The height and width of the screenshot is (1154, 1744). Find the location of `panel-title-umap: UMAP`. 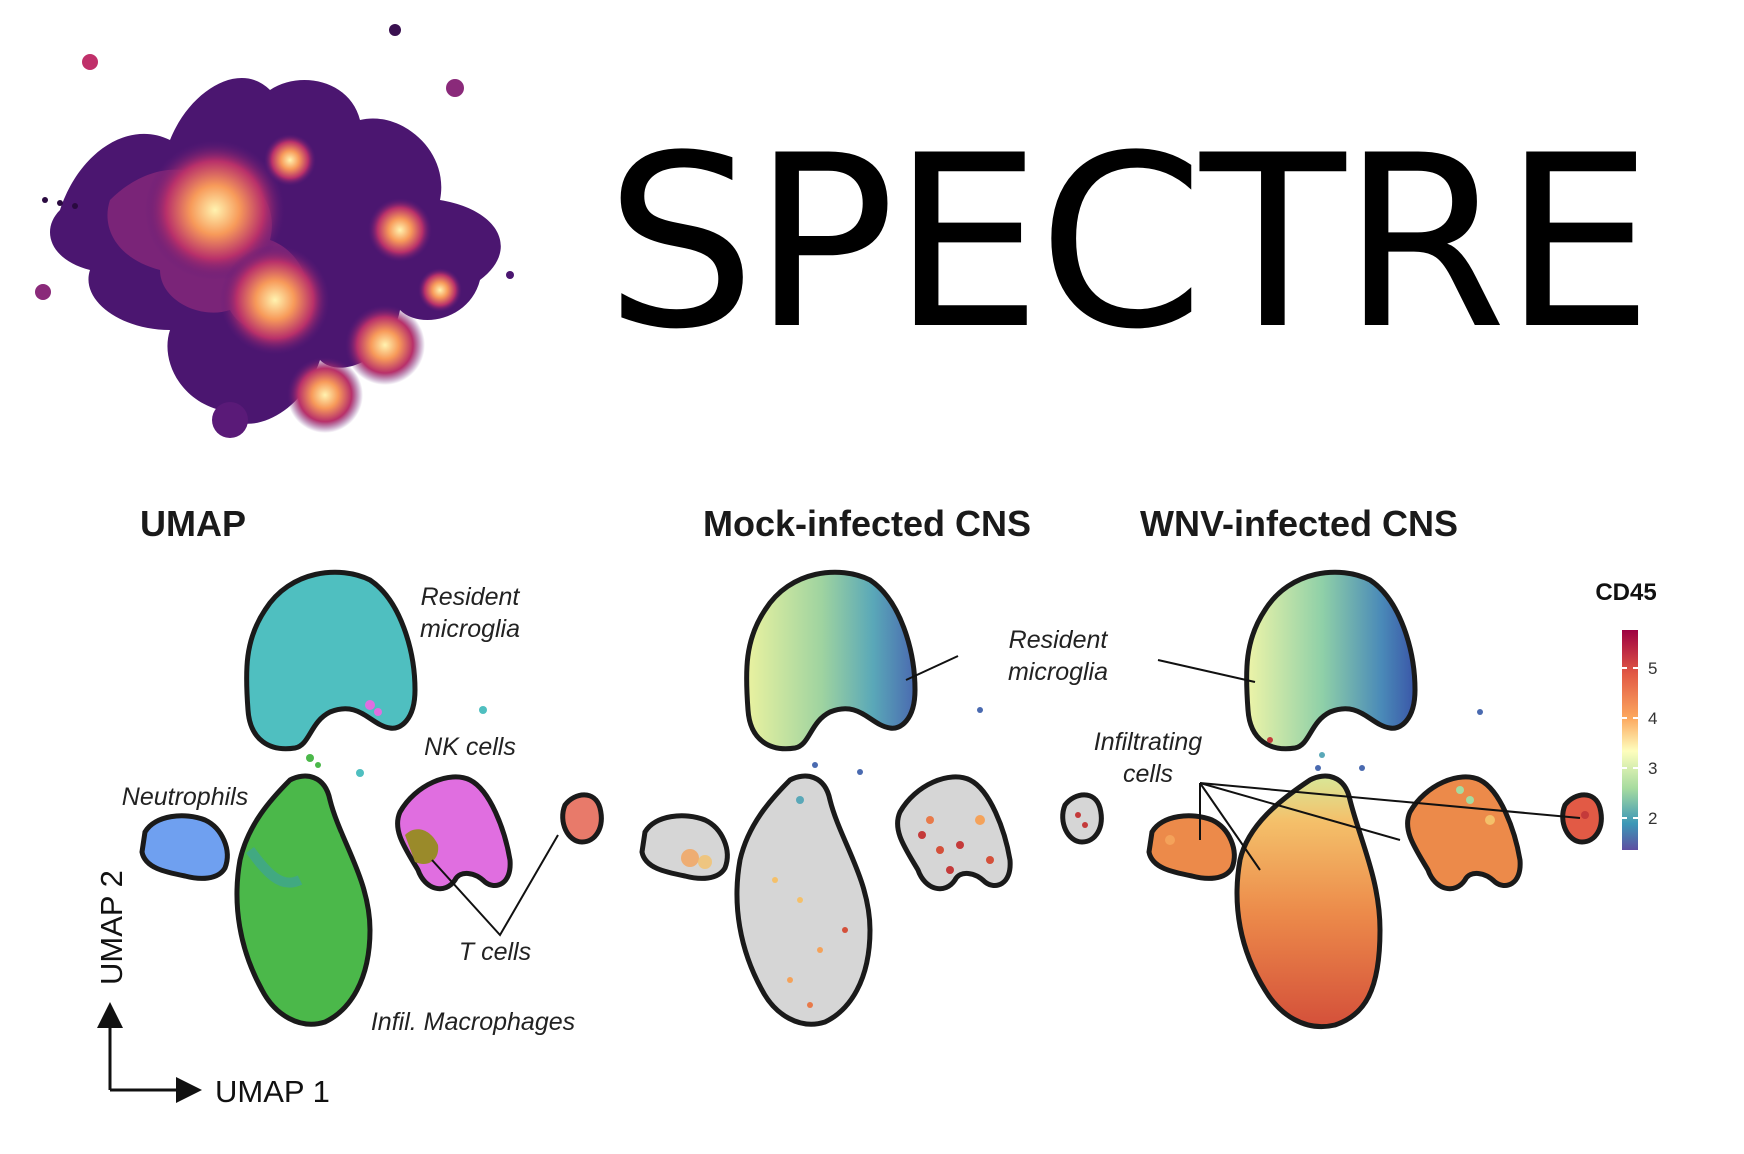

panel-title-umap: UMAP is located at coordinates (193, 523).